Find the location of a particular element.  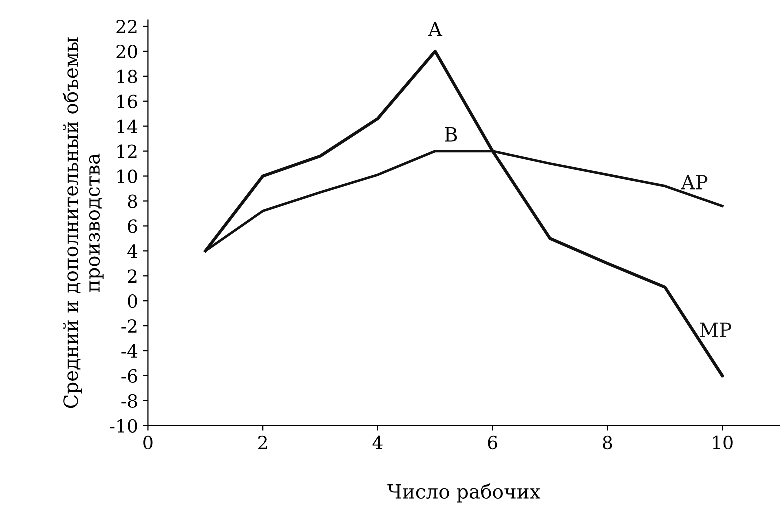

y-tick-label: -2 is located at coordinates (129, 326).